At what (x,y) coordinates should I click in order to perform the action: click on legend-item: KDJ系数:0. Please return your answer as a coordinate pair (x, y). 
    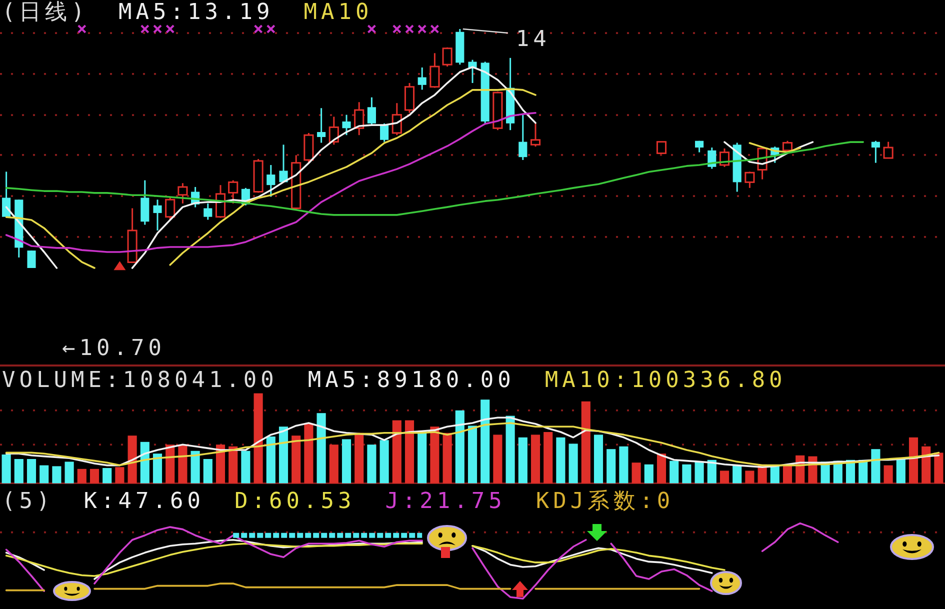
    Looking at the image, I should click on (605, 501).